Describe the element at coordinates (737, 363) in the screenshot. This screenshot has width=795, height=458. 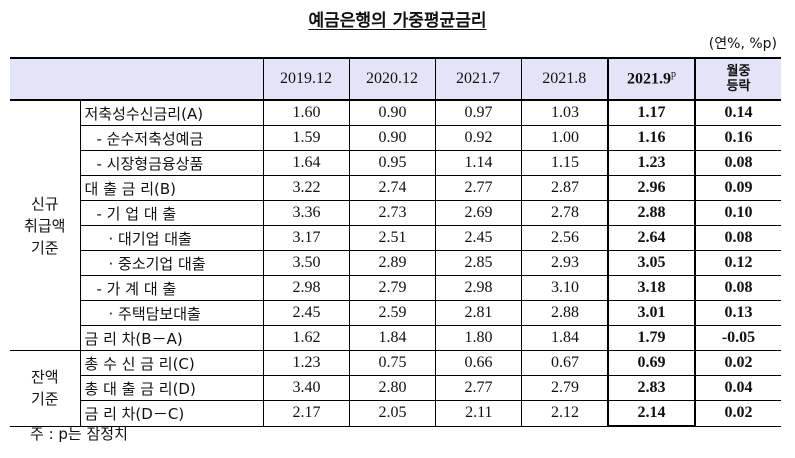
I see `cell: 0.02` at that location.